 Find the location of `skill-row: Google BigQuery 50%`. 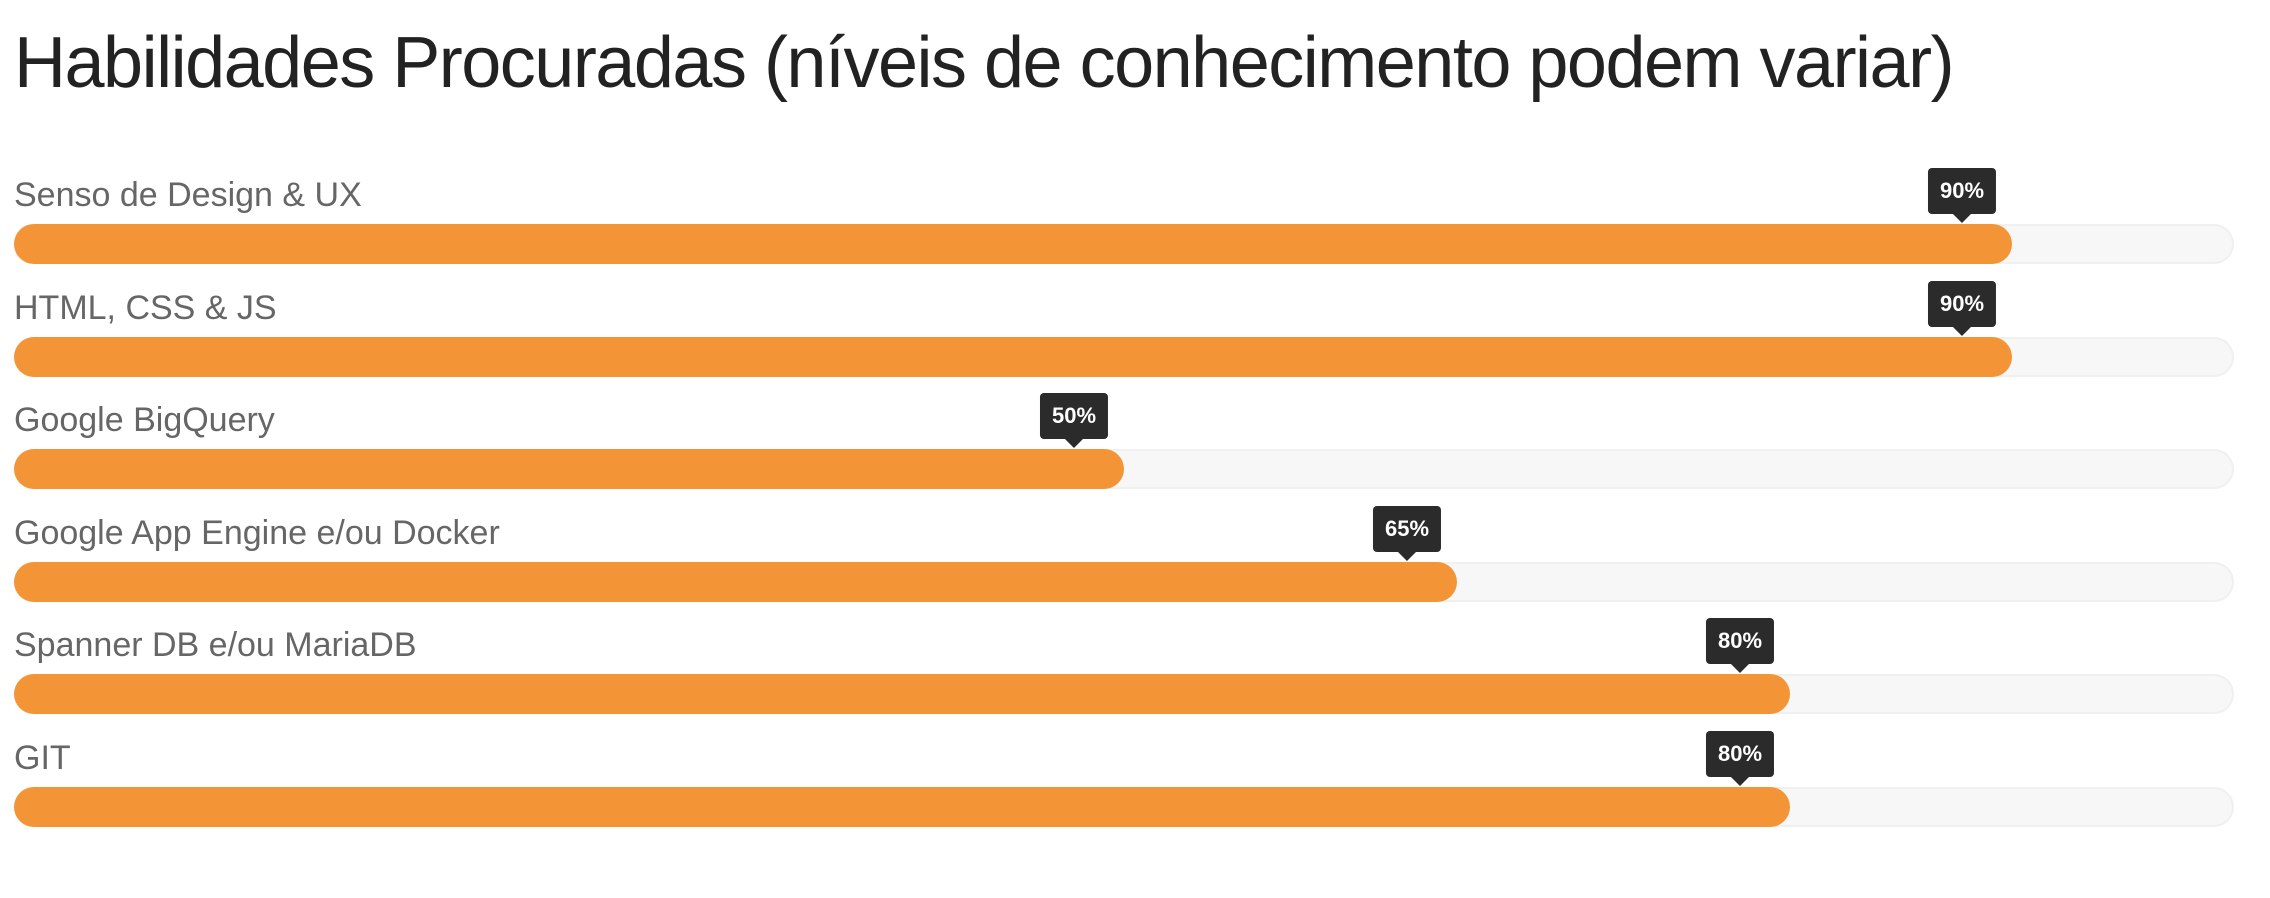

skill-row: Google BigQuery 50% is located at coordinates (1124, 453).